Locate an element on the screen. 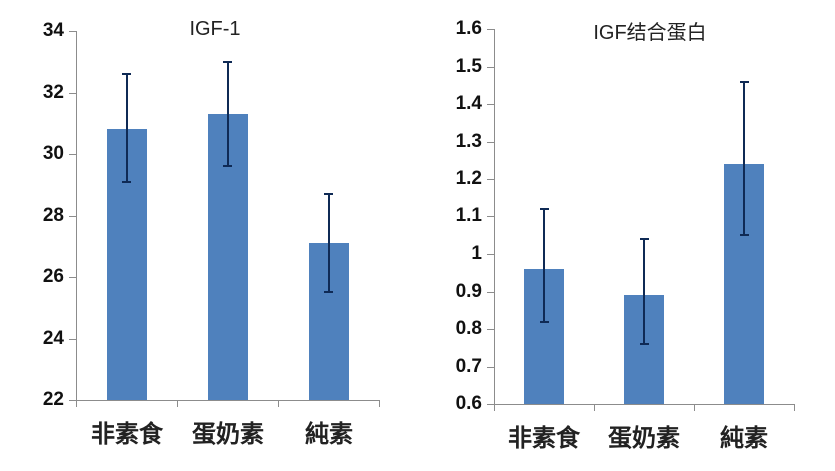 This screenshot has height=471, width=835. y-tick-label: 1.1 is located at coordinates (468, 215).